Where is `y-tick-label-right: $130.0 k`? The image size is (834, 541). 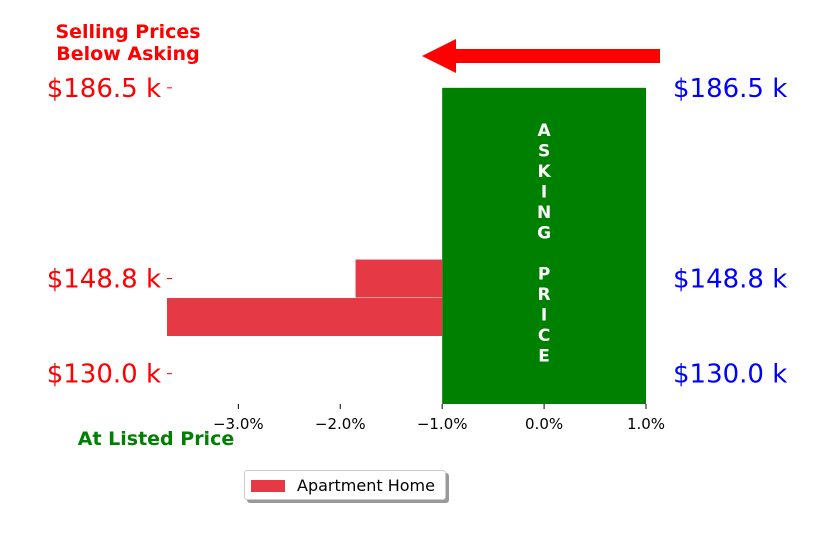
y-tick-label-right: $130.0 k is located at coordinates (730, 375).